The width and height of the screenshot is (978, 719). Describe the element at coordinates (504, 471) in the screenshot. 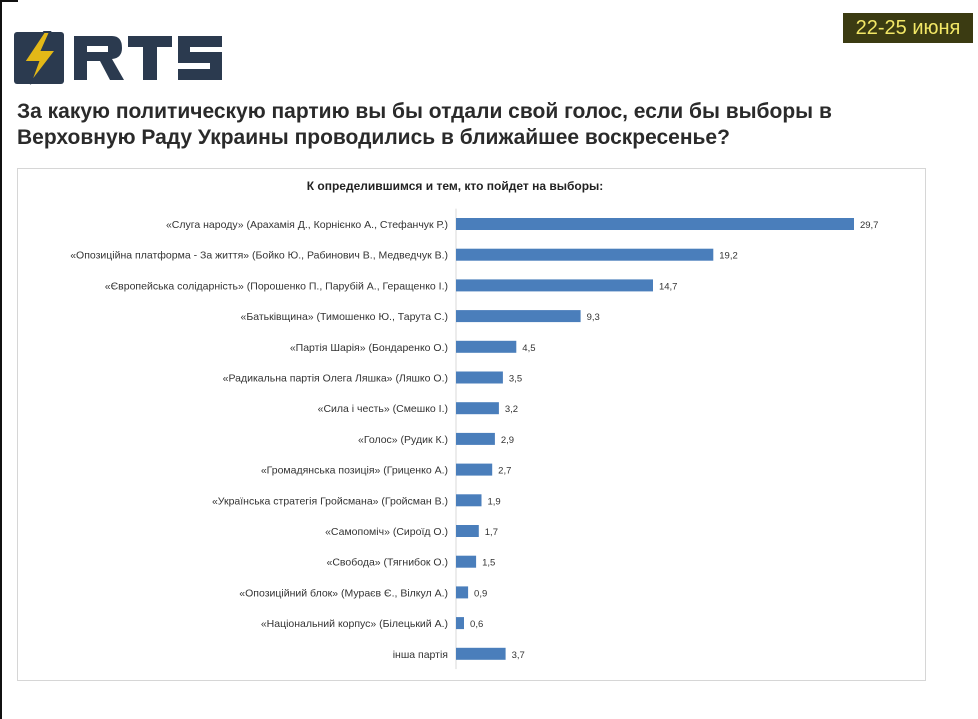

I see `value-label: 2,7` at that location.